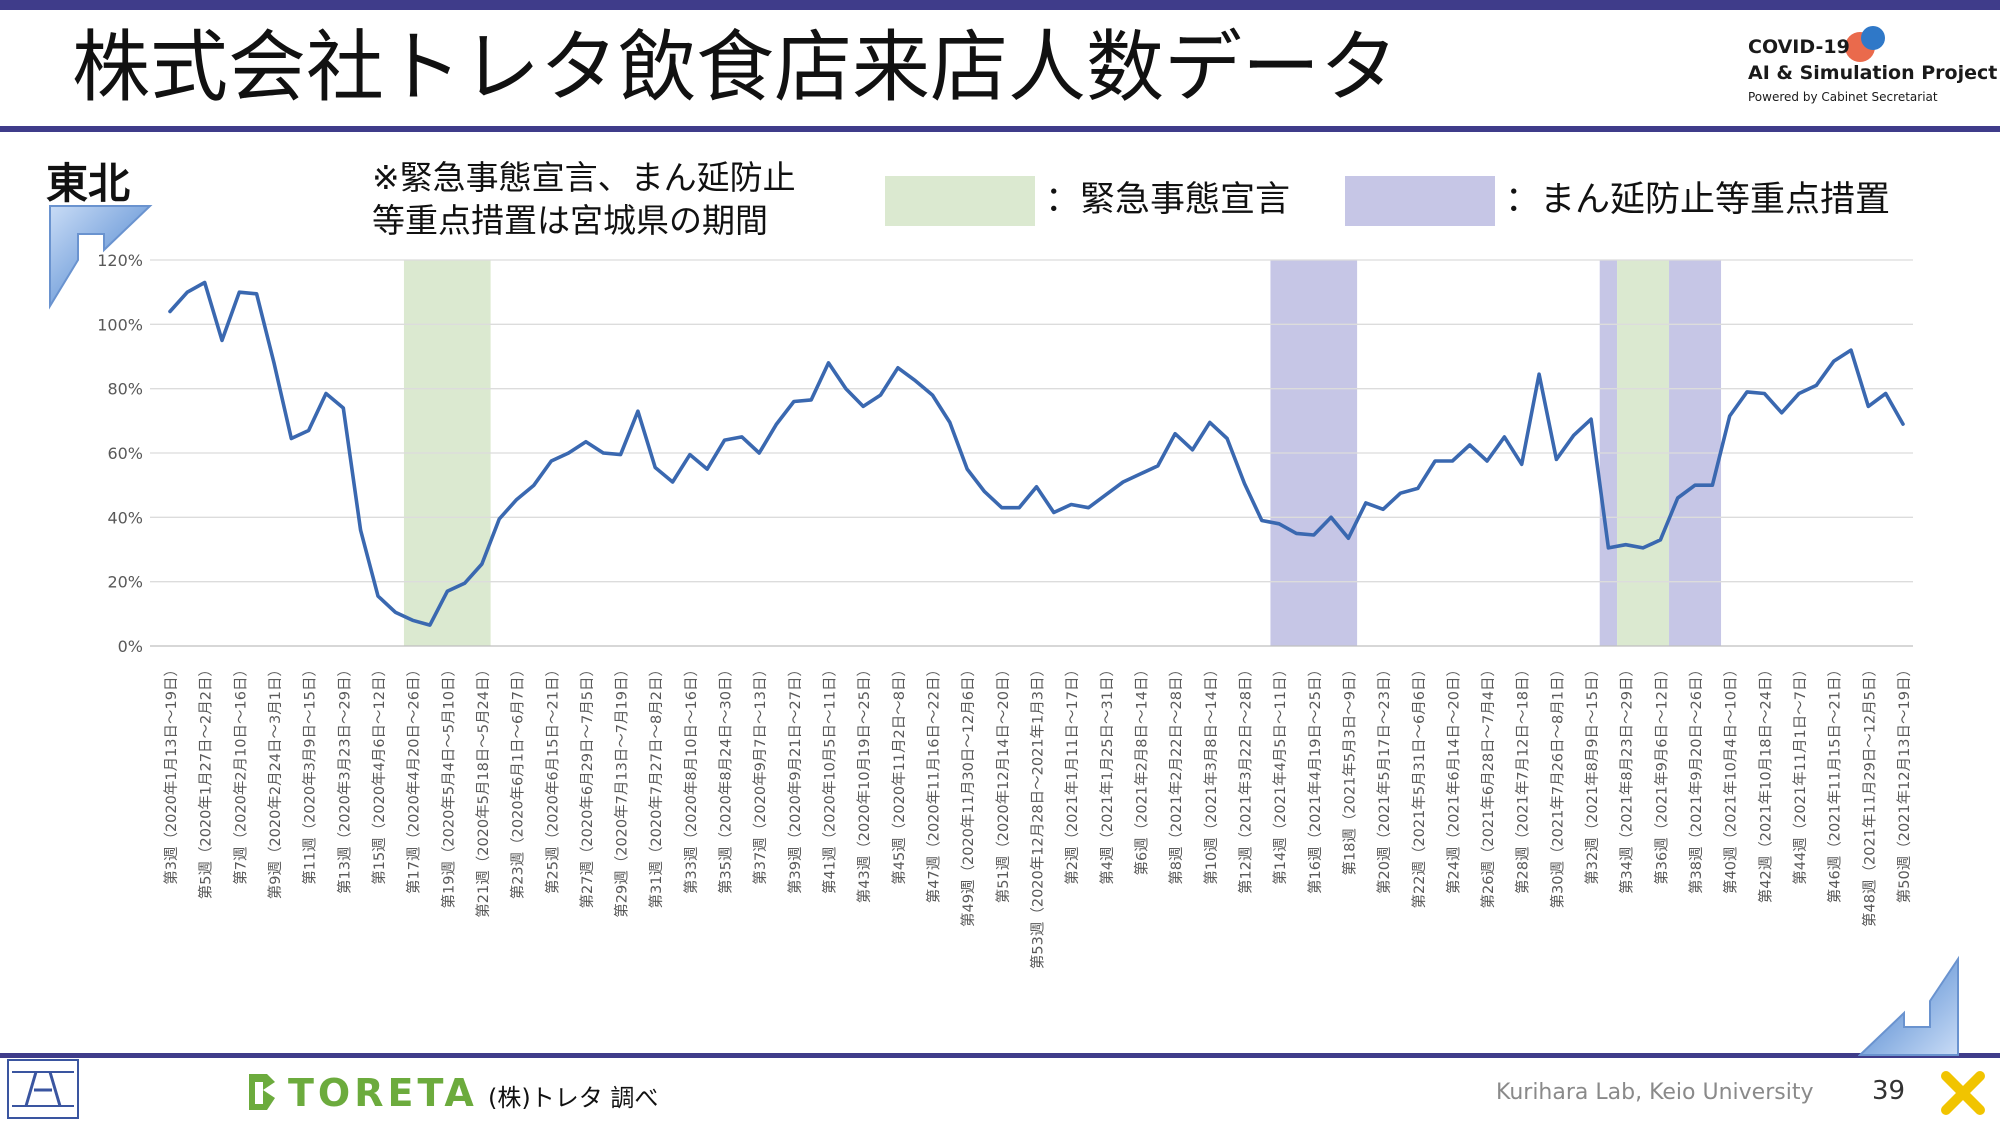 The width and height of the screenshot is (2000, 1125). Describe the element at coordinates (1843, 97) in the screenshot. I see `logo-line3: Powered by Cabinet Secretariat` at that location.